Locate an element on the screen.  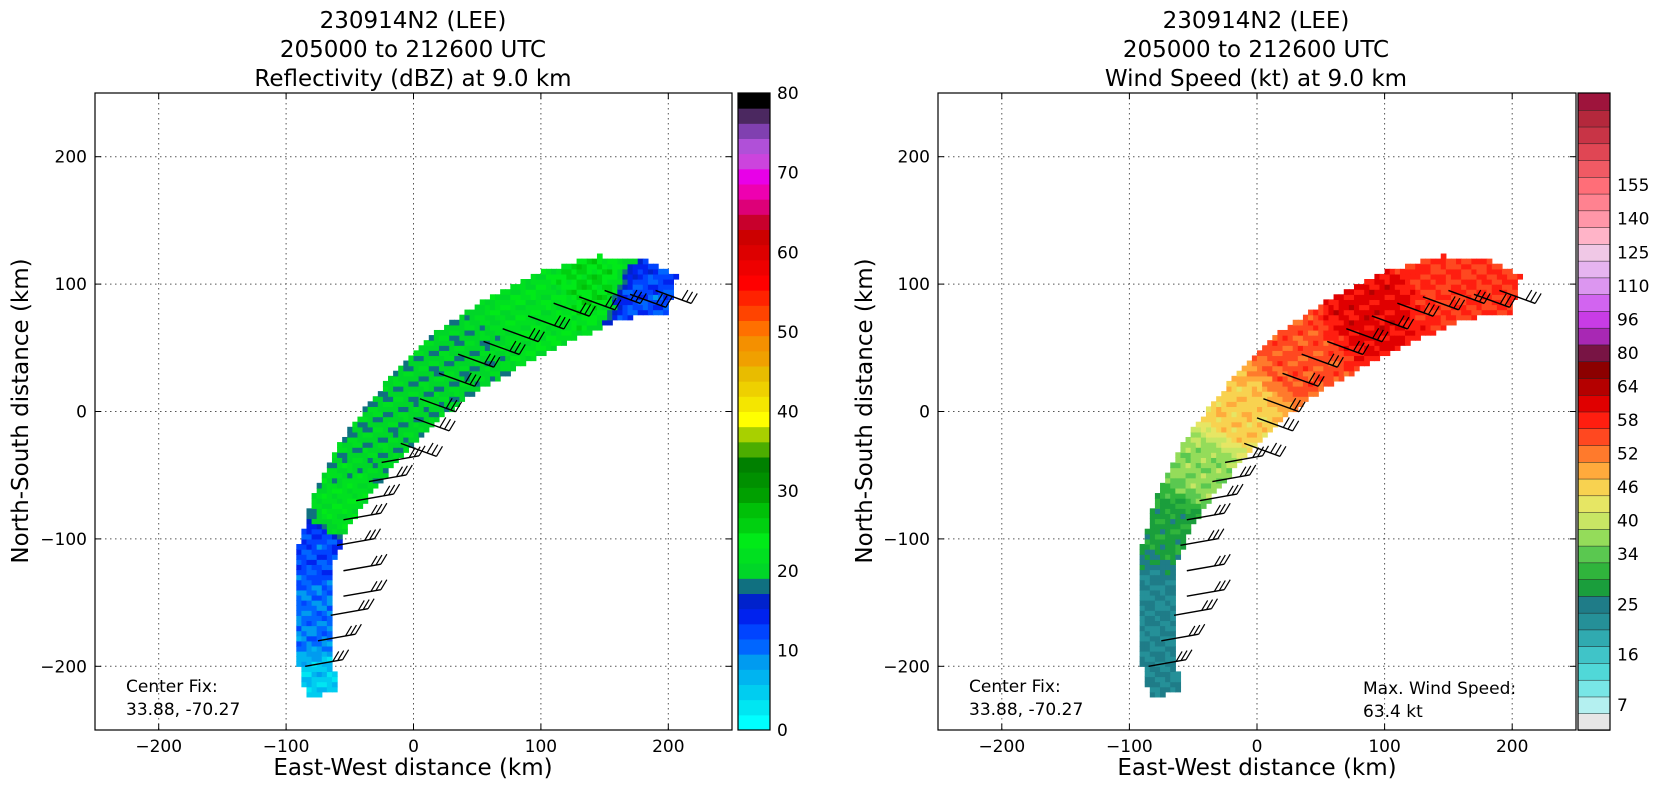
right-barb-staff is located at coordinates (1466, 297).